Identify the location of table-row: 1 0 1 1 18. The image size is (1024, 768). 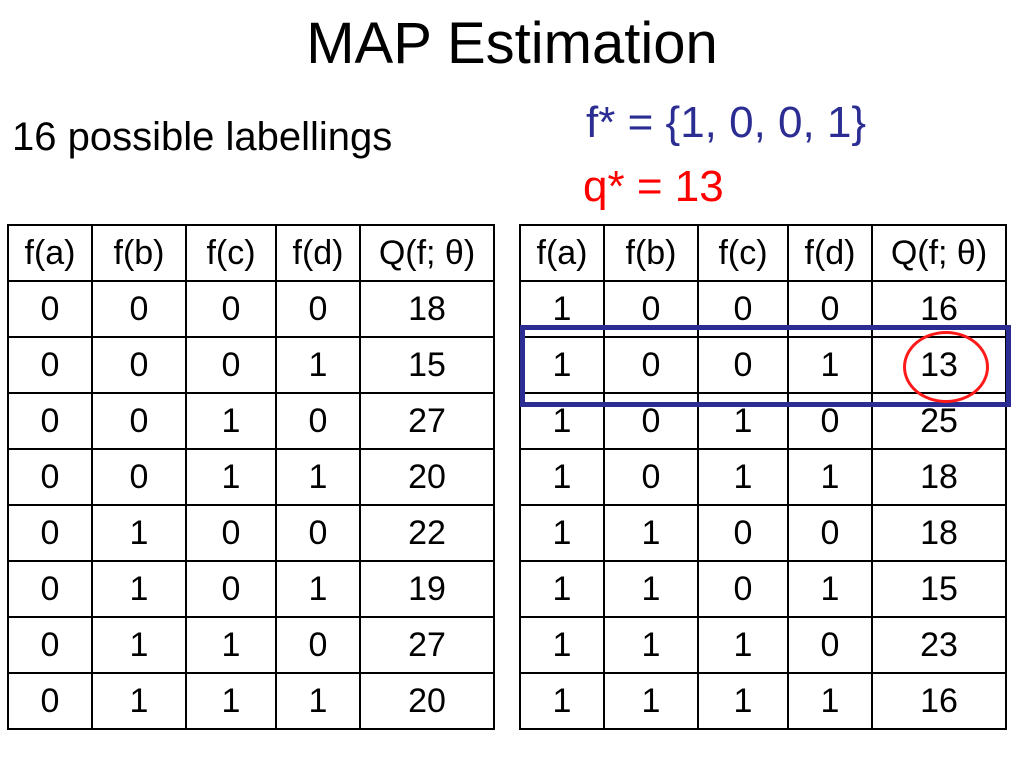
(763, 477).